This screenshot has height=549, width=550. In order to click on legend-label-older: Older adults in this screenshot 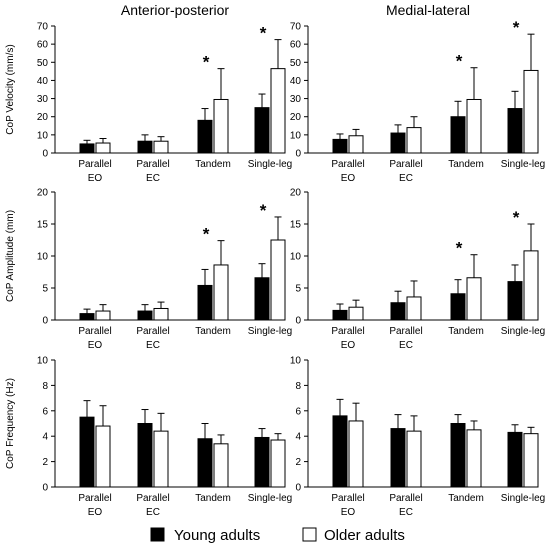, I will do `click(364, 535)`.